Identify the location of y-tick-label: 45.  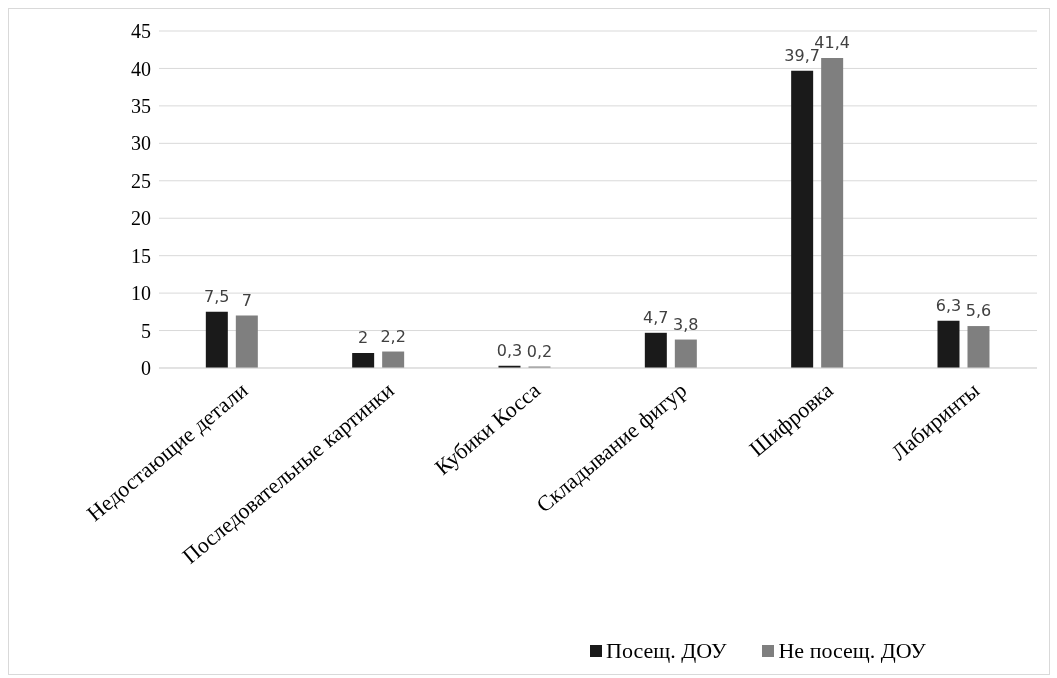
(141, 31).